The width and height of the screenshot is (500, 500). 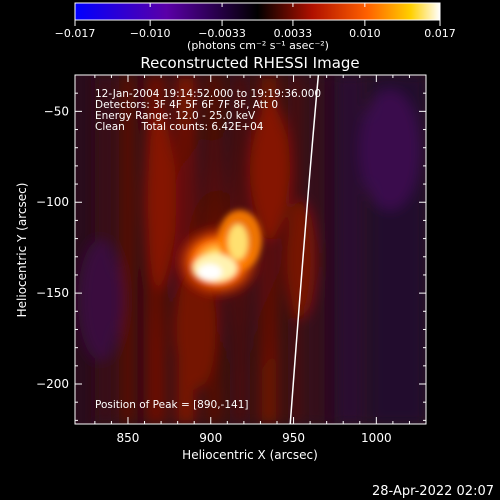 I want to click on info-line-detectors: Detectors: 3F 4F 5F 6F 7F 8F, Att 0, so click(x=186, y=105).